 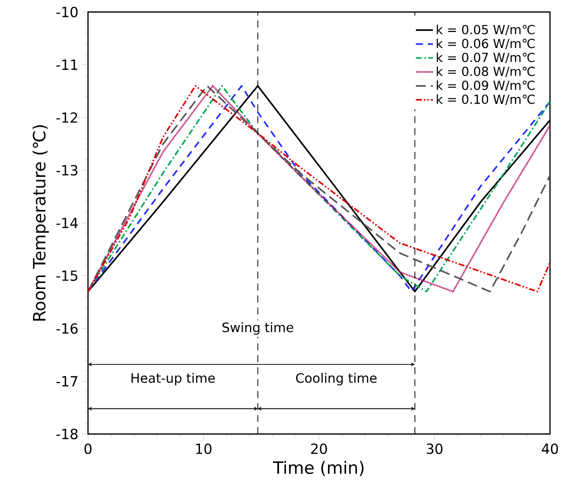 I want to click on y-axis-title: Room Temperature (℃), so click(x=40, y=223).